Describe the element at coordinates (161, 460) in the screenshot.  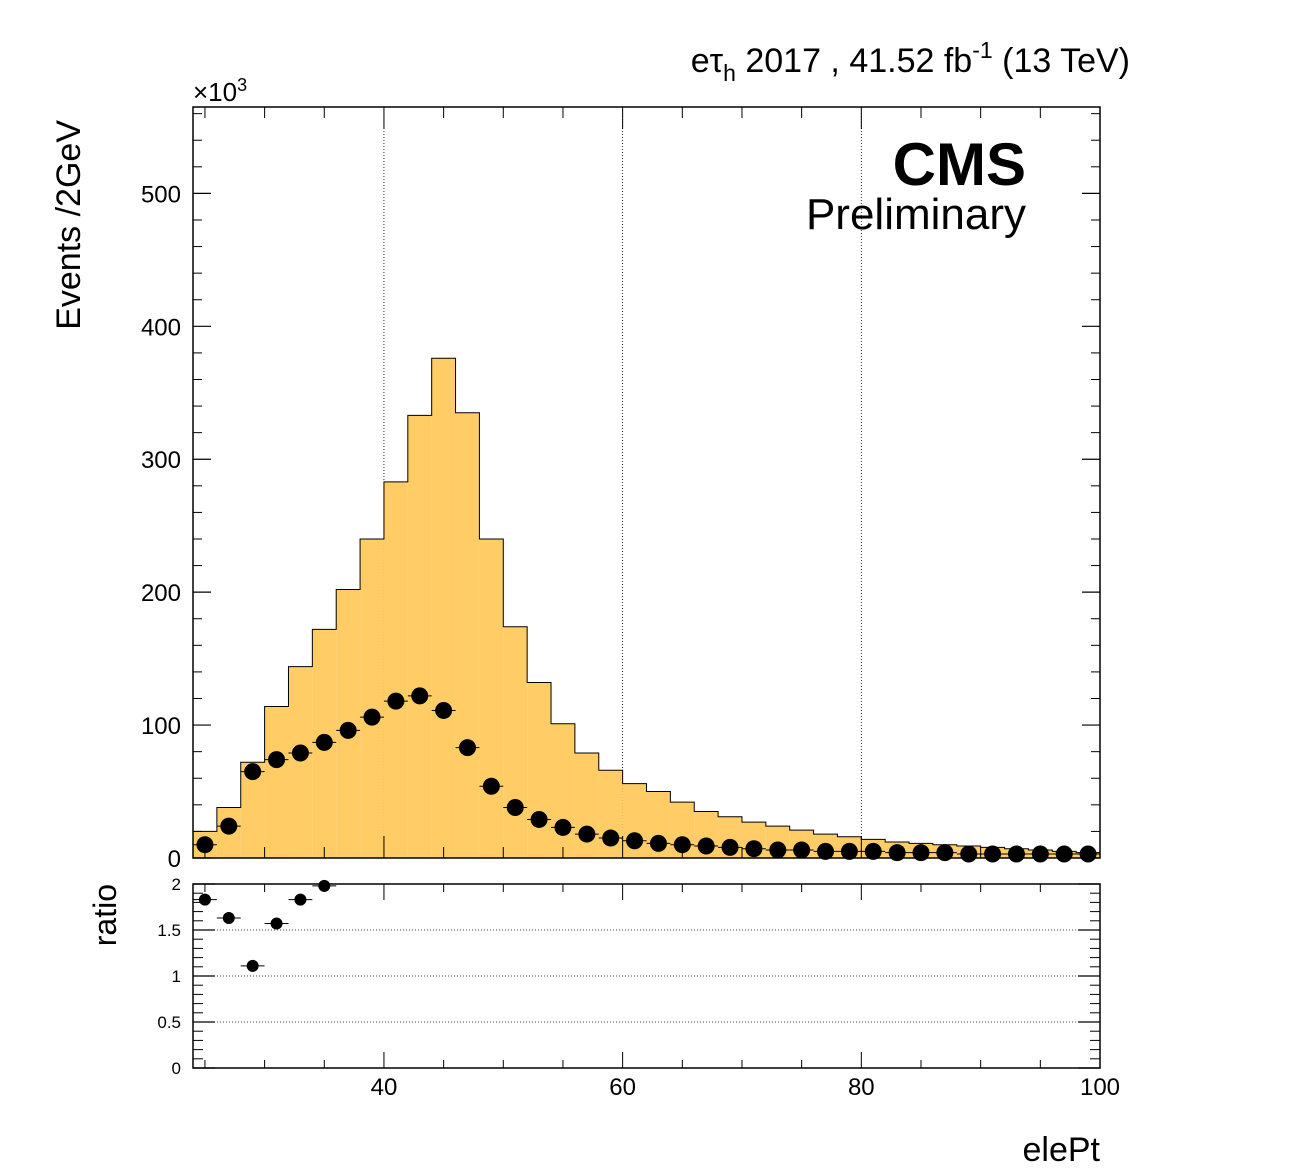
I see `y-tick-label: 300` at that location.